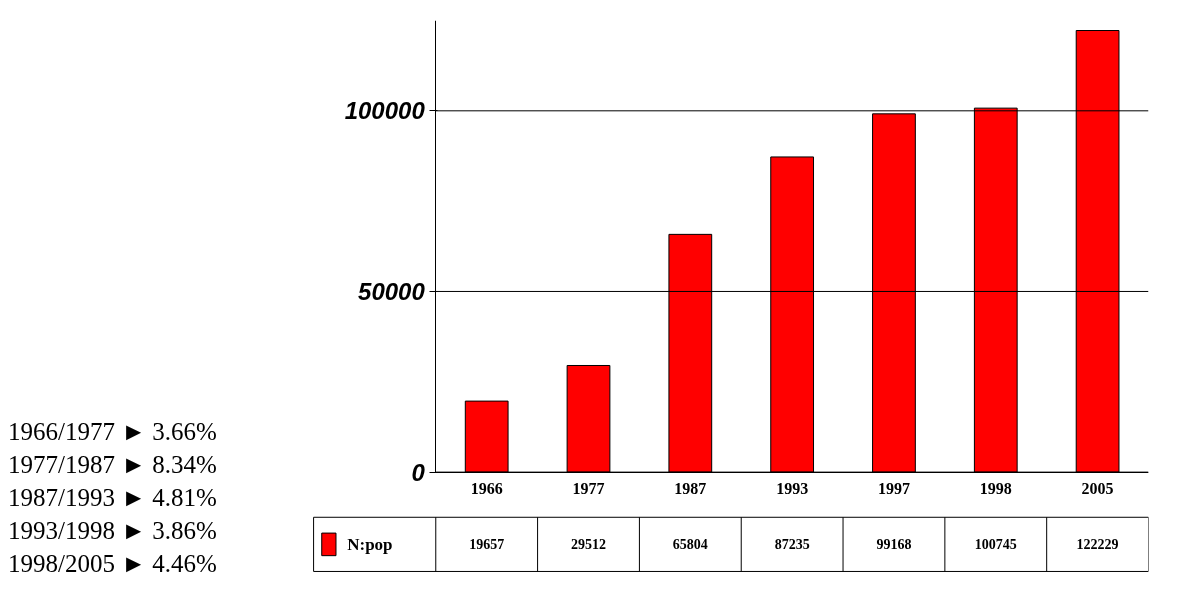 This screenshot has width=1190, height=603. What do you see at coordinates (370, 544) in the screenshot?
I see `legend-label: N:pop` at bounding box center [370, 544].